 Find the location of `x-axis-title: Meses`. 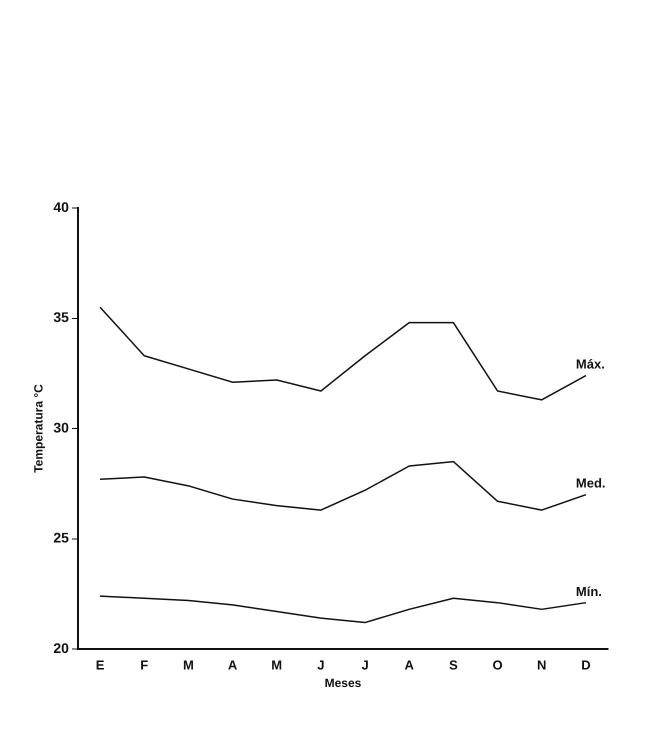

x-axis-title: Meses is located at coordinates (343, 683).